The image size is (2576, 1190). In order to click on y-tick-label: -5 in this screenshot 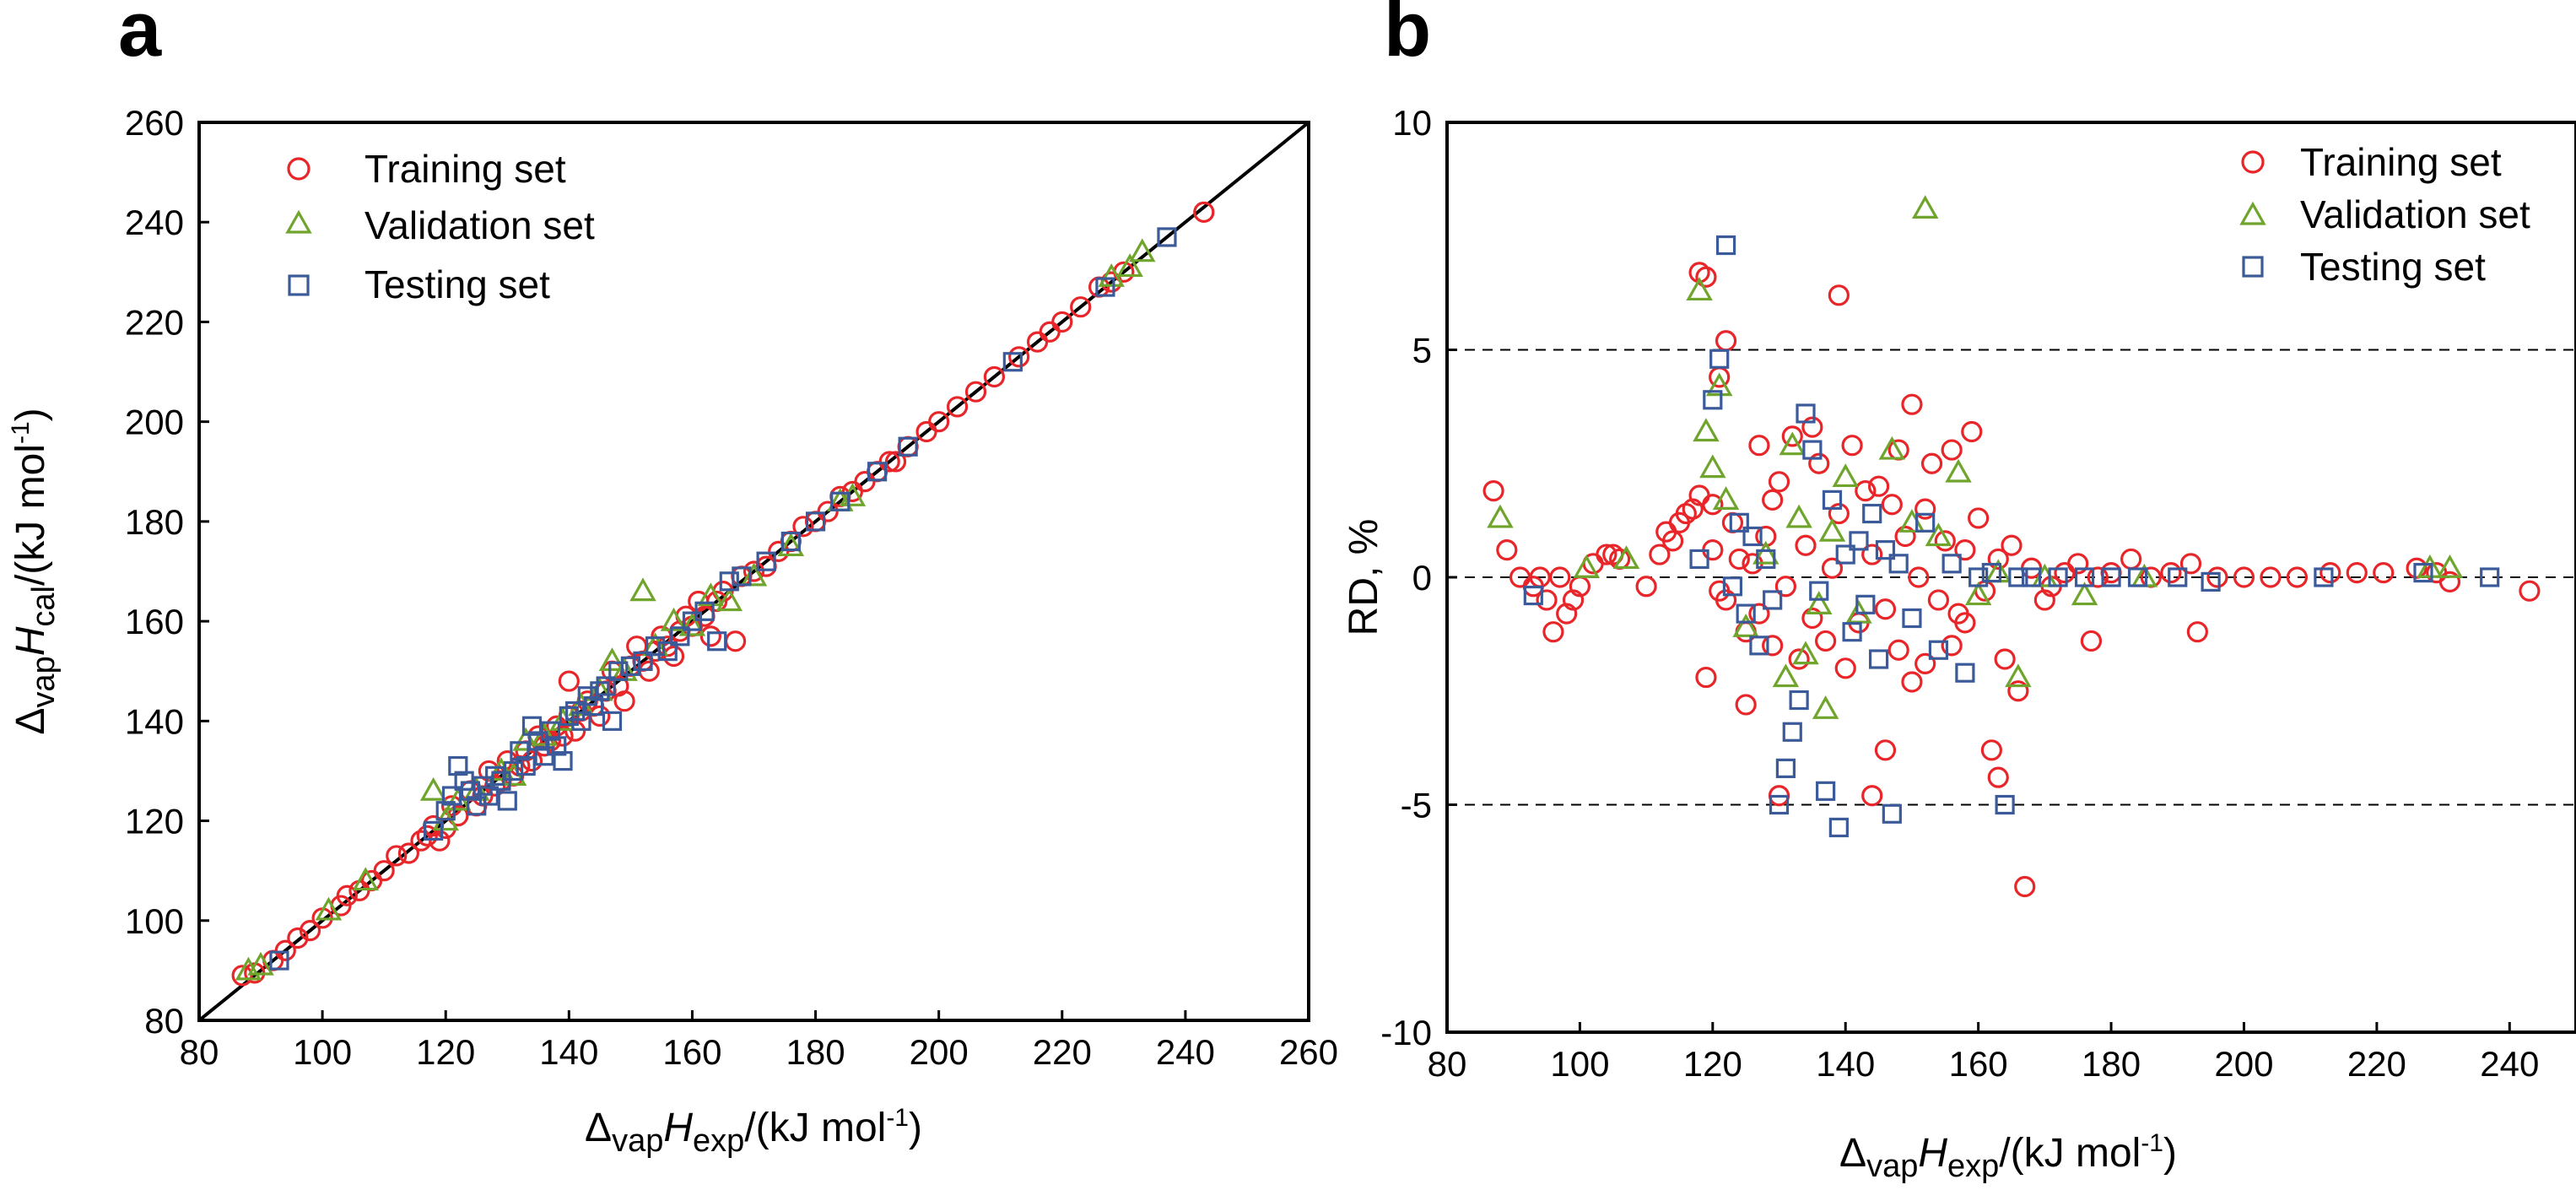, I will do `click(1416, 805)`.